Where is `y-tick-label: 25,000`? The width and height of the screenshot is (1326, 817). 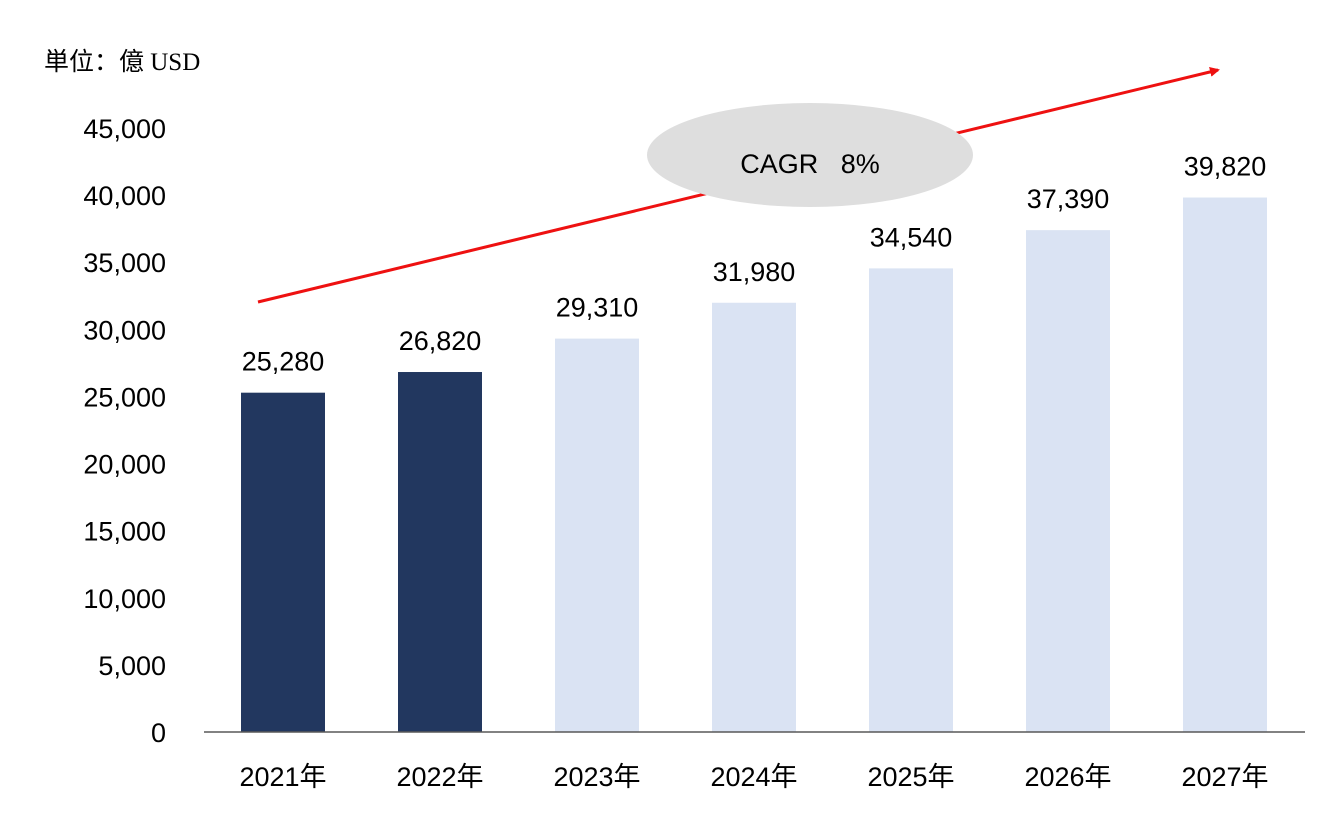 y-tick-label: 25,000 is located at coordinates (124, 397).